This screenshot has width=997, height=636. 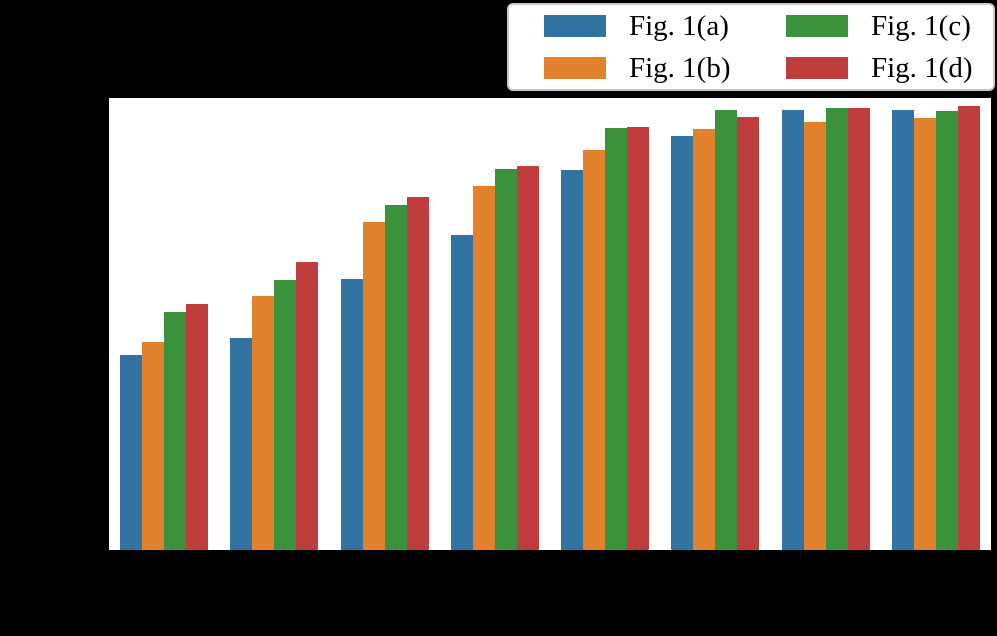 I want to click on legend-label-fig-1c: Fig. 1(c), so click(x=921, y=25).